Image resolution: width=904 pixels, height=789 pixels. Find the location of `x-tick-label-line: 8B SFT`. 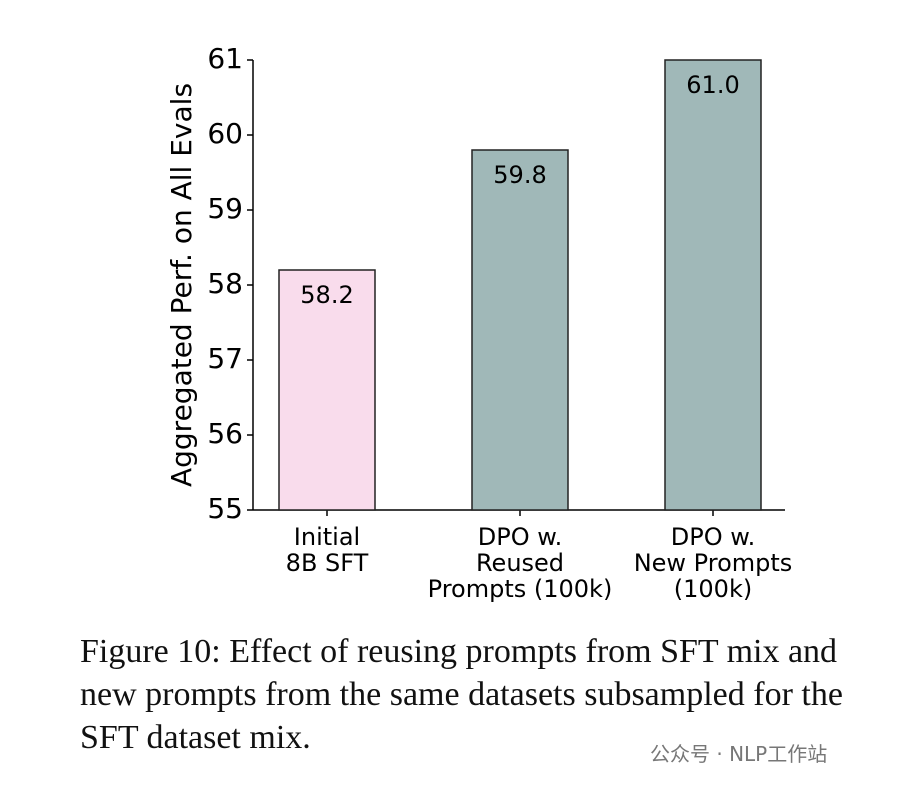

x-tick-label-line: 8B SFT is located at coordinates (327, 563).